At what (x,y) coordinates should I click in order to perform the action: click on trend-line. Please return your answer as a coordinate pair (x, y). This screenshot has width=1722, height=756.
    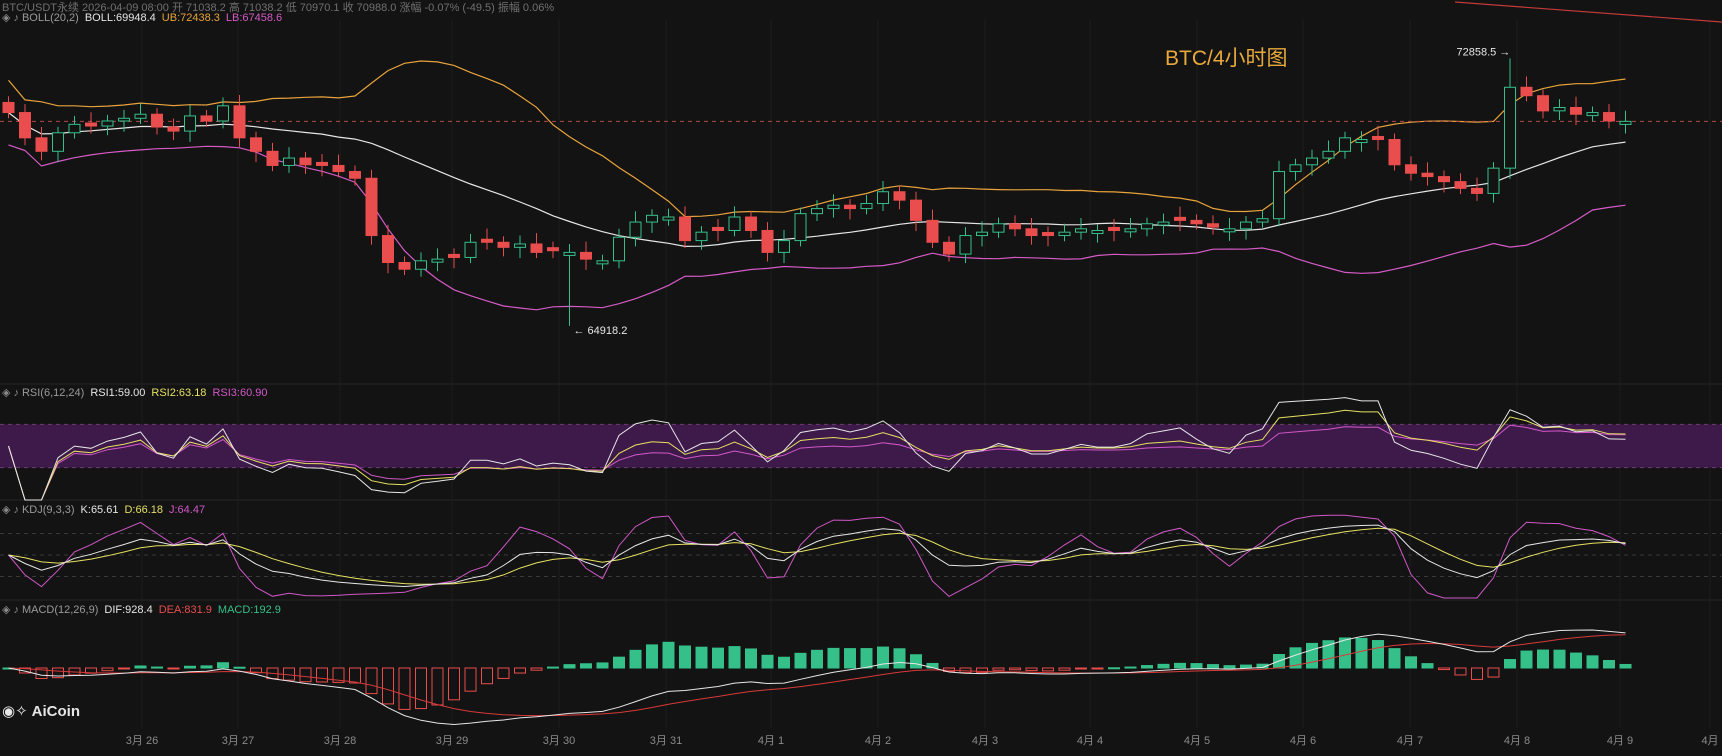
    Looking at the image, I should click on (1588, 12).